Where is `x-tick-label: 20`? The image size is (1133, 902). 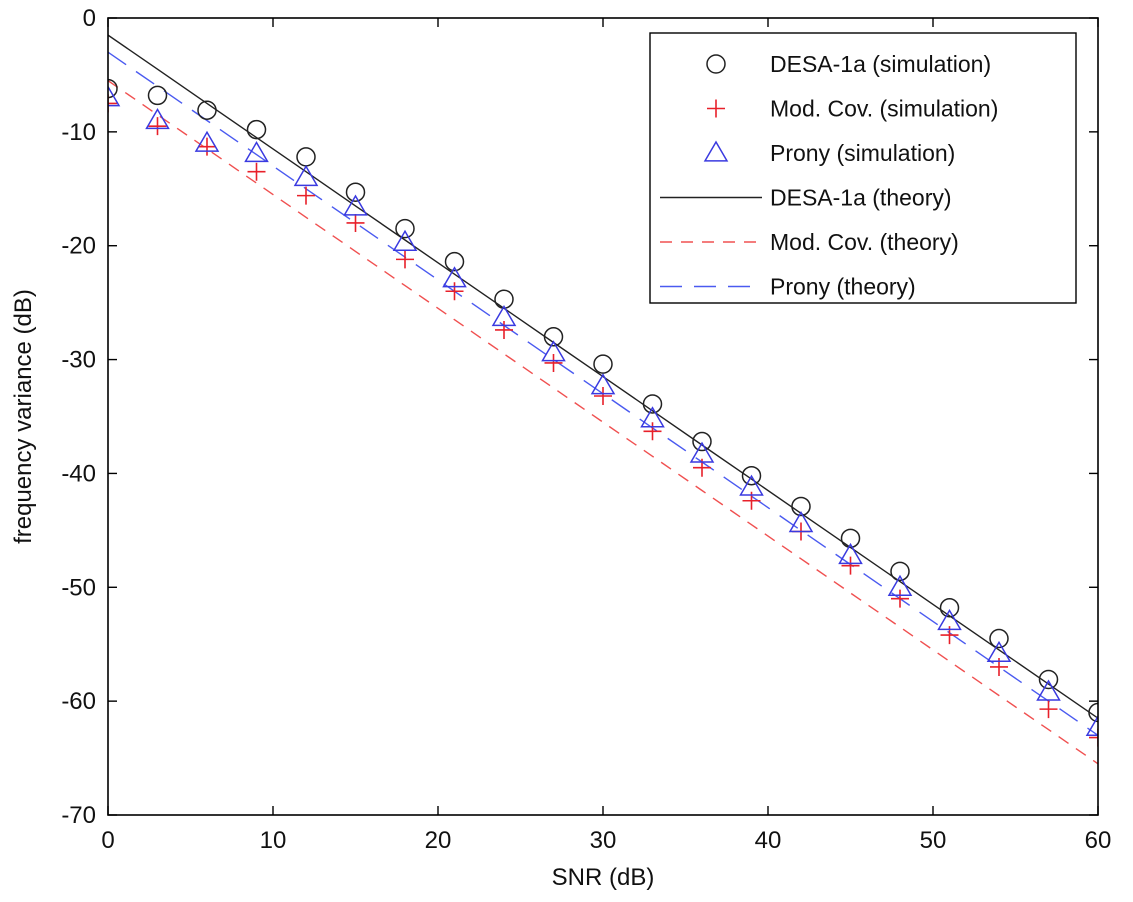 x-tick-label: 20 is located at coordinates (438, 840).